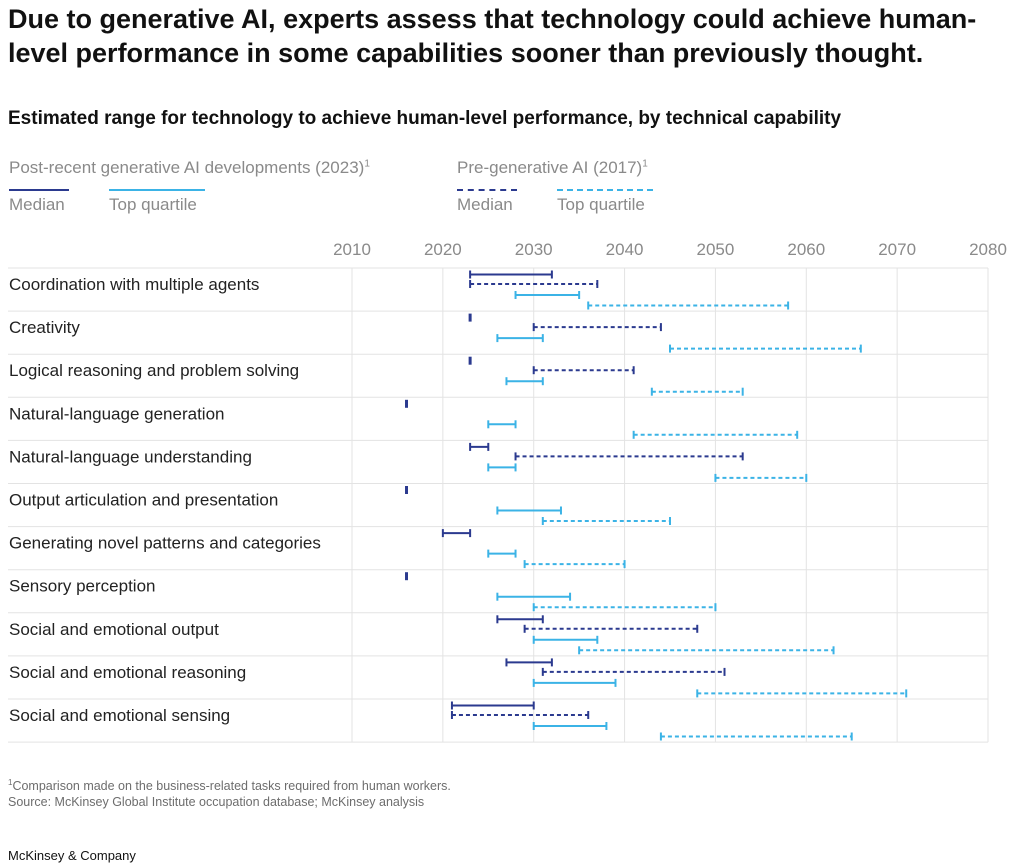 This screenshot has height=867, width=1024. What do you see at coordinates (165, 543) in the screenshot?
I see `category-label: Generating novel patterns and categories` at bounding box center [165, 543].